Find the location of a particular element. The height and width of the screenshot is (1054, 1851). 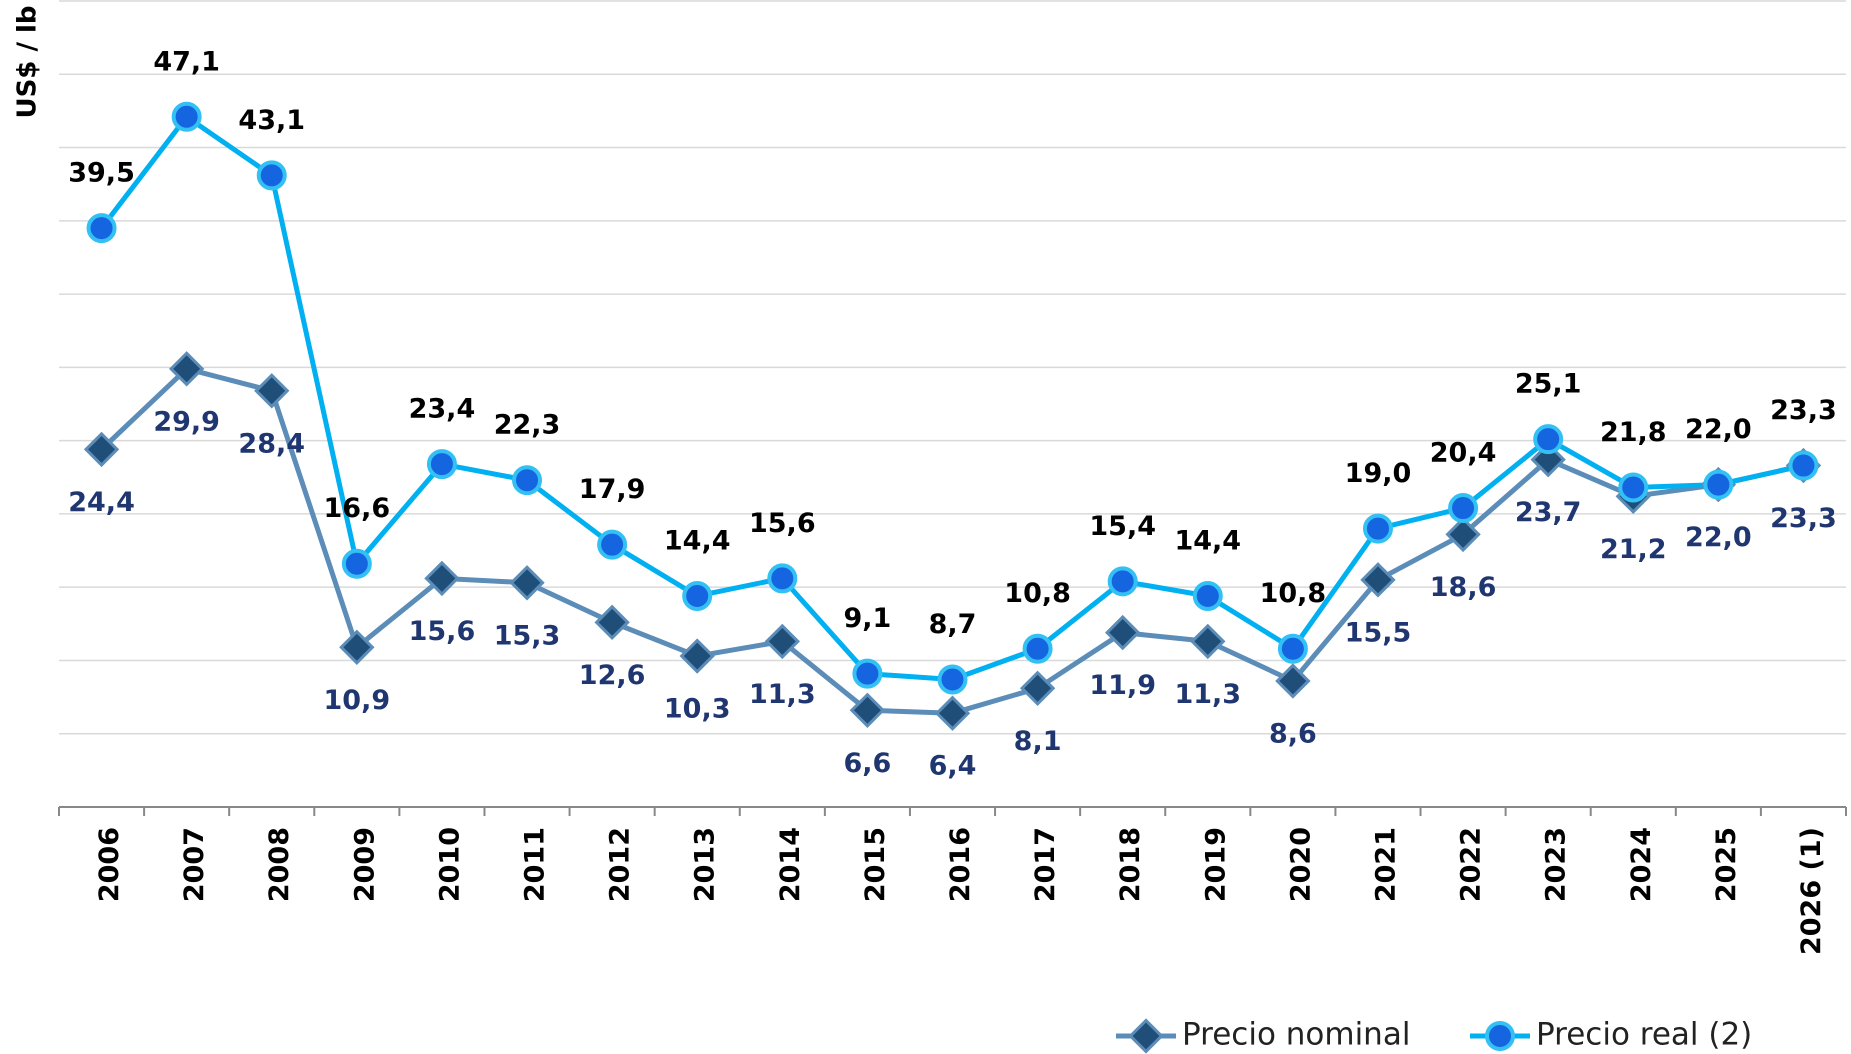

x-tick-label: 2013 is located at coordinates (705, 864).